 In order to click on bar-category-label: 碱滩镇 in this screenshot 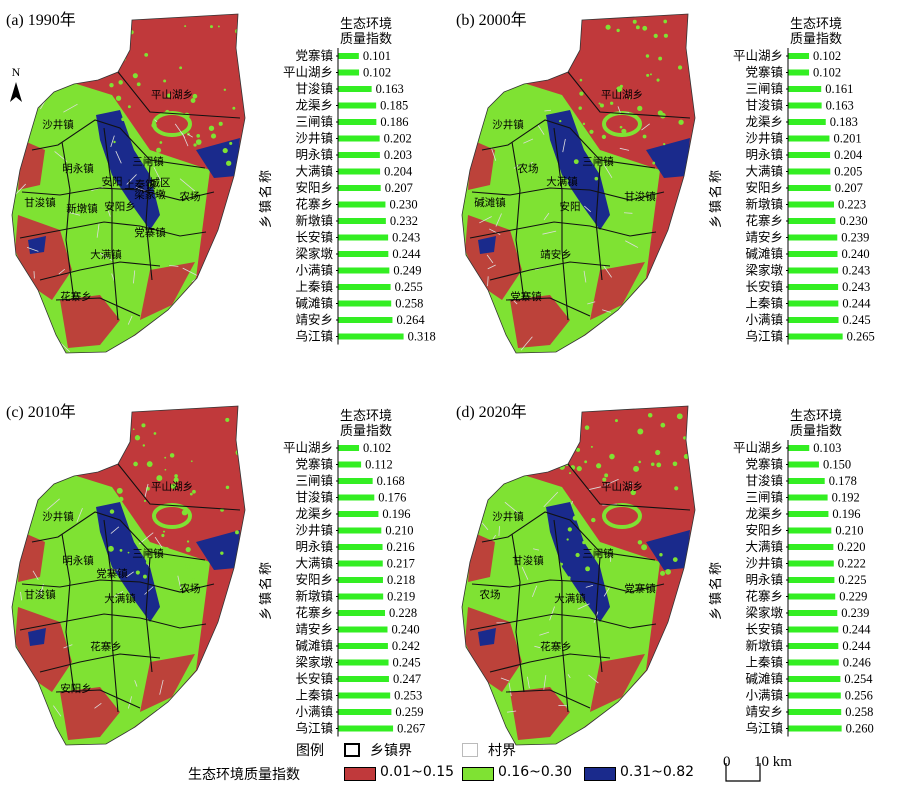, I will do `click(764, 253)`.